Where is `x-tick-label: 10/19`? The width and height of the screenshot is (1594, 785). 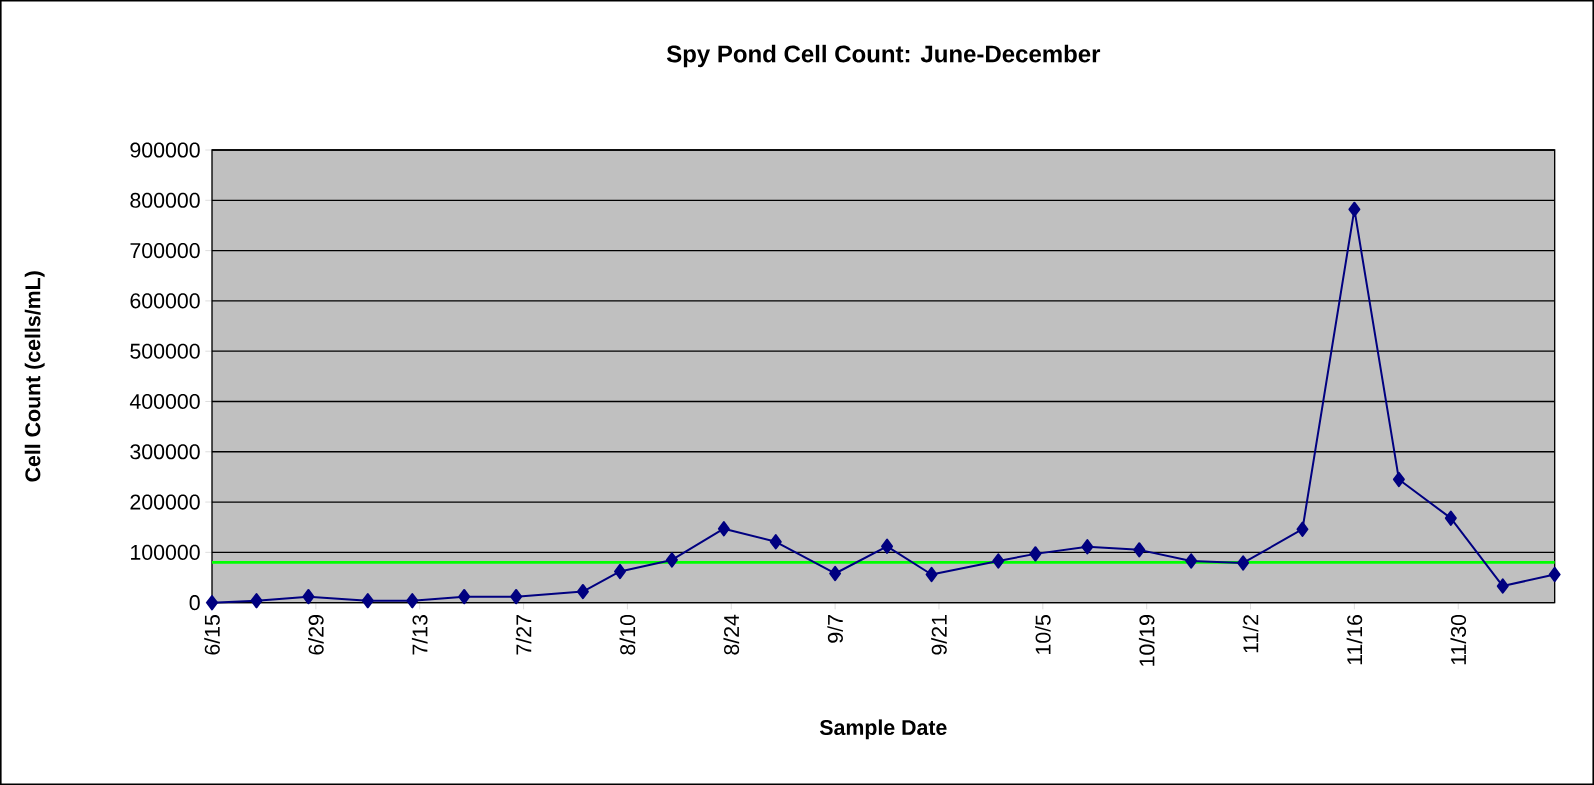 x-tick-label: 10/19 is located at coordinates (1146, 640).